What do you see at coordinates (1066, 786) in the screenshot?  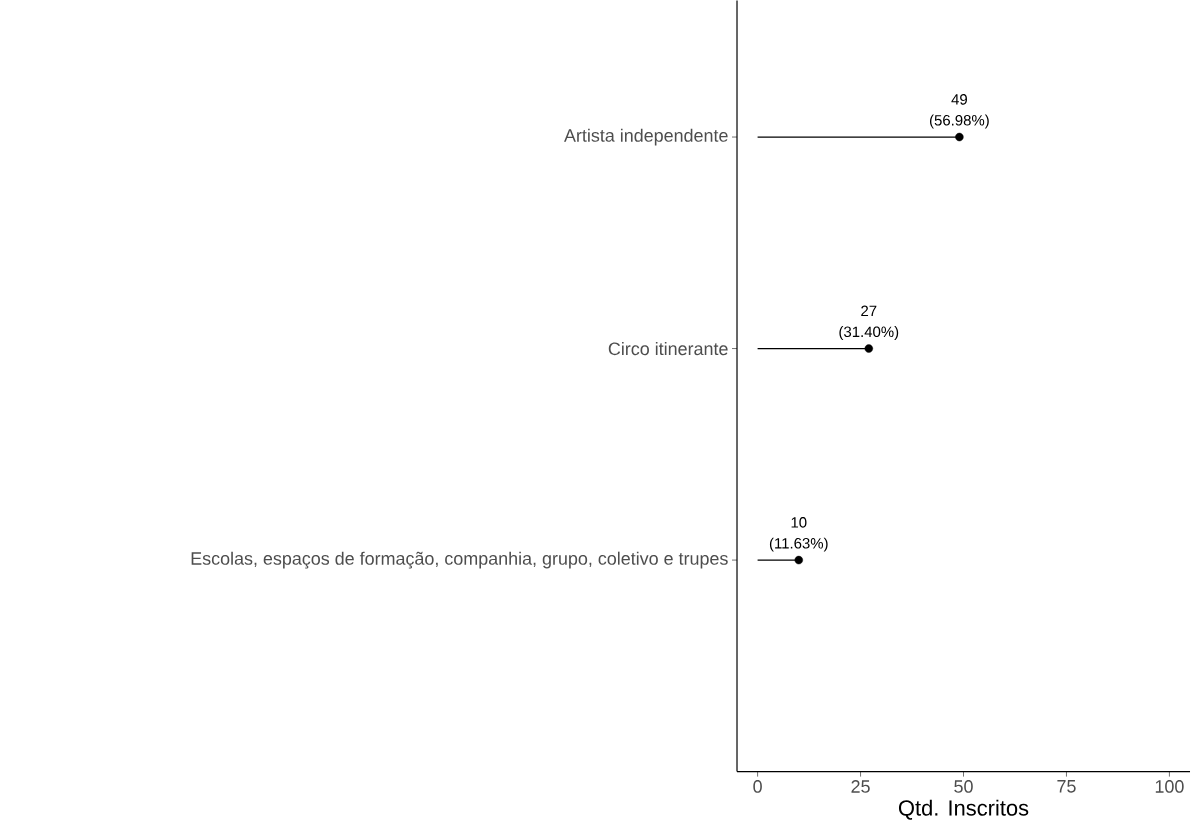 I see `x-tick-label: 75` at bounding box center [1066, 786].